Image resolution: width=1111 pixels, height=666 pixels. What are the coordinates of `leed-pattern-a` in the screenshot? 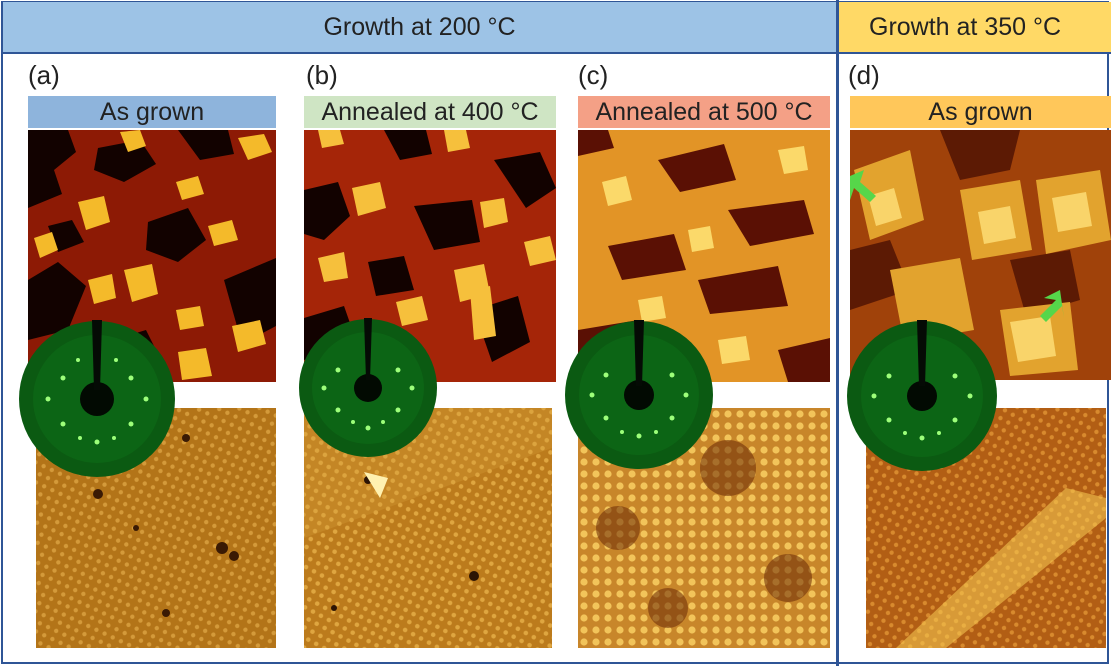 It's located at (97, 398).